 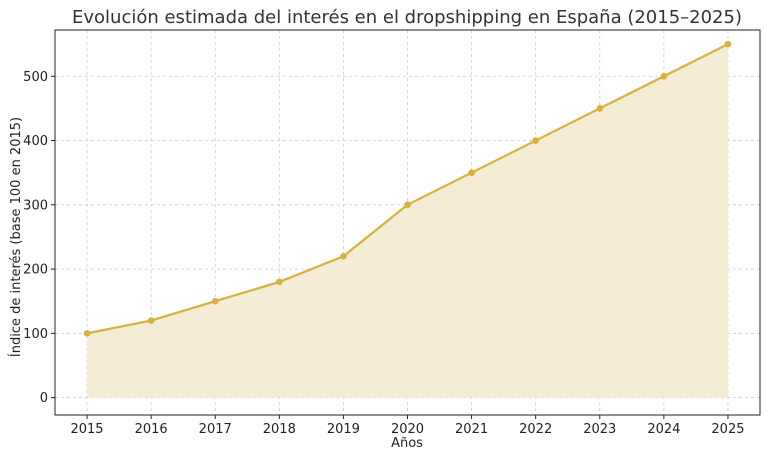 I want to click on y-tick-label: 200, so click(x=35, y=270).